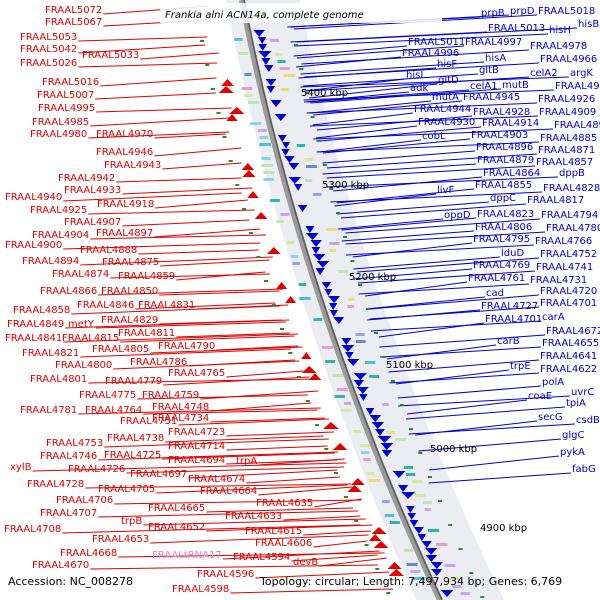 Image resolution: width=600 pixels, height=600 pixels. What do you see at coordinates (570, 343) in the screenshot?
I see `gene-label: FRAAL4655` at bounding box center [570, 343].